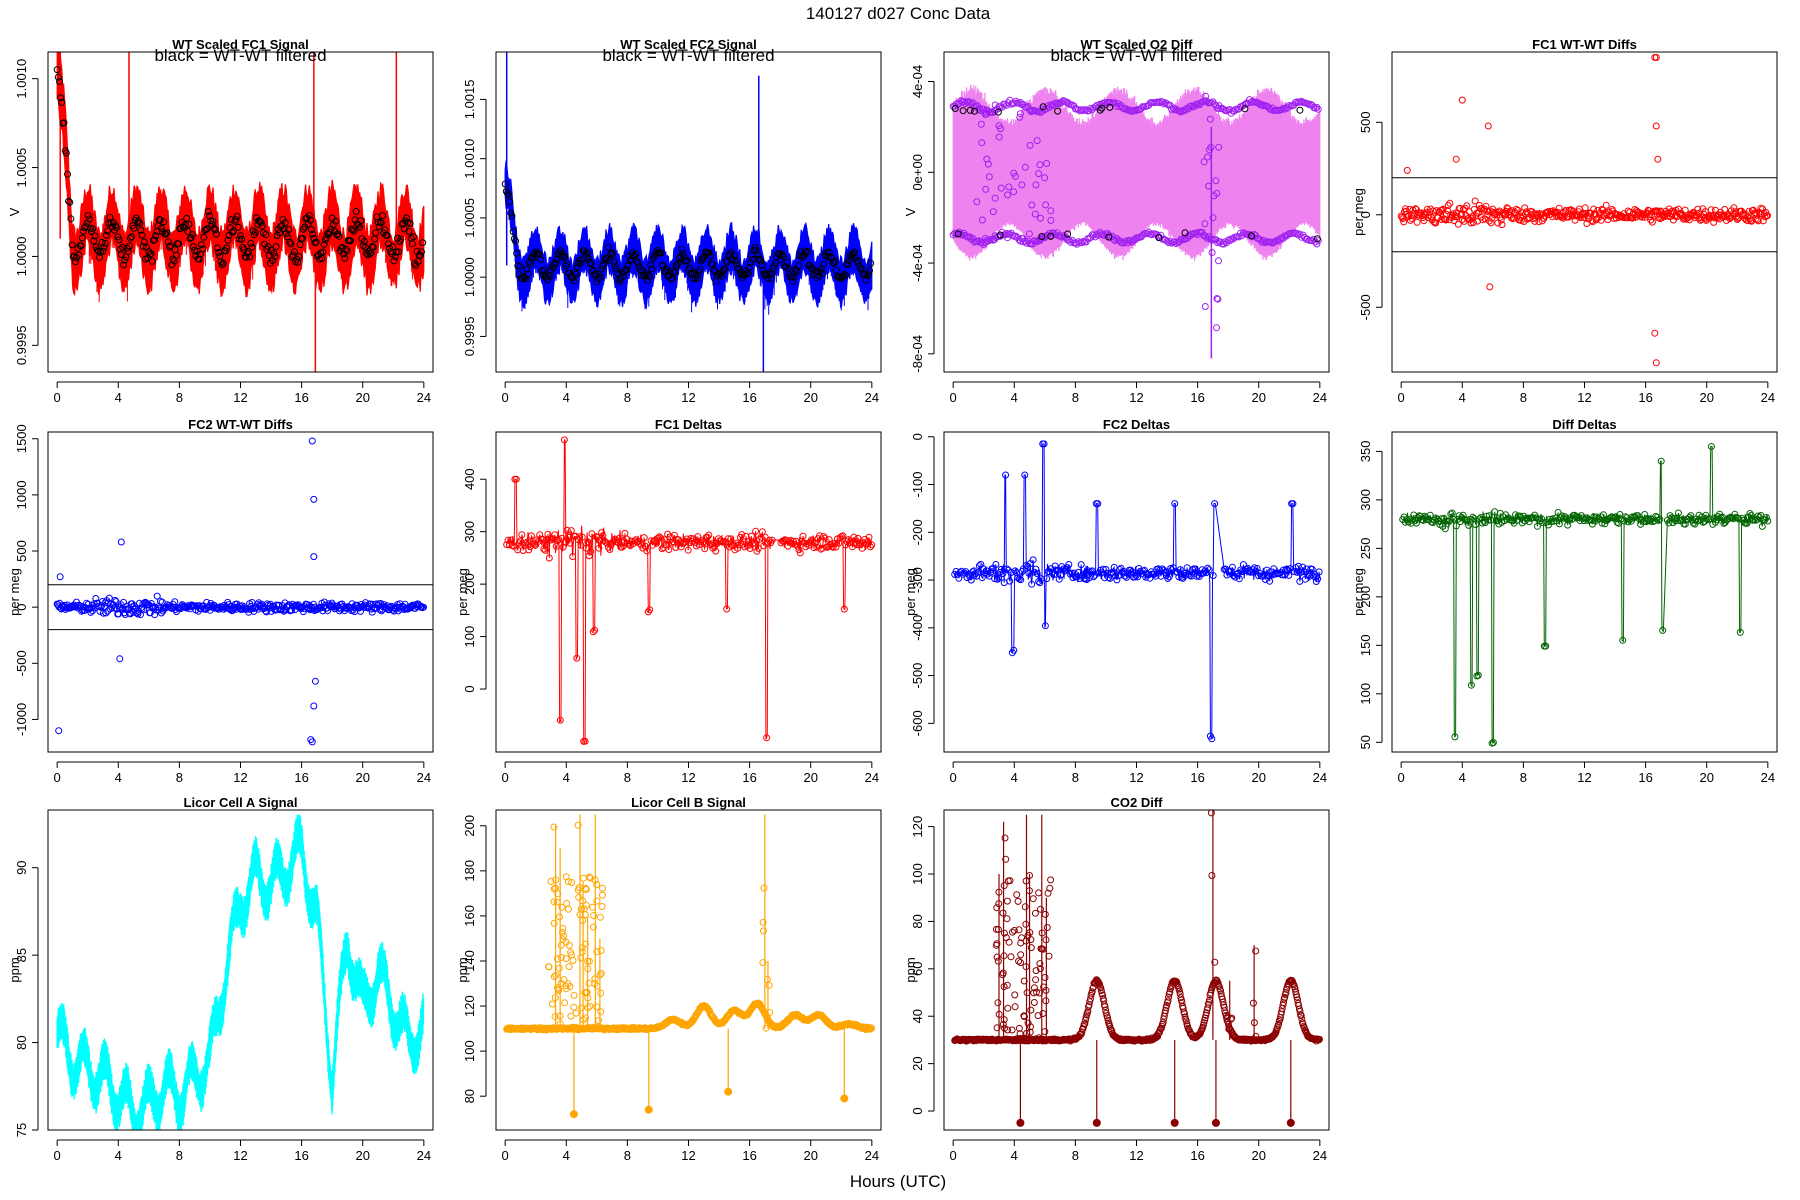  I want to click on y-axis-label: V, so click(910, 211).